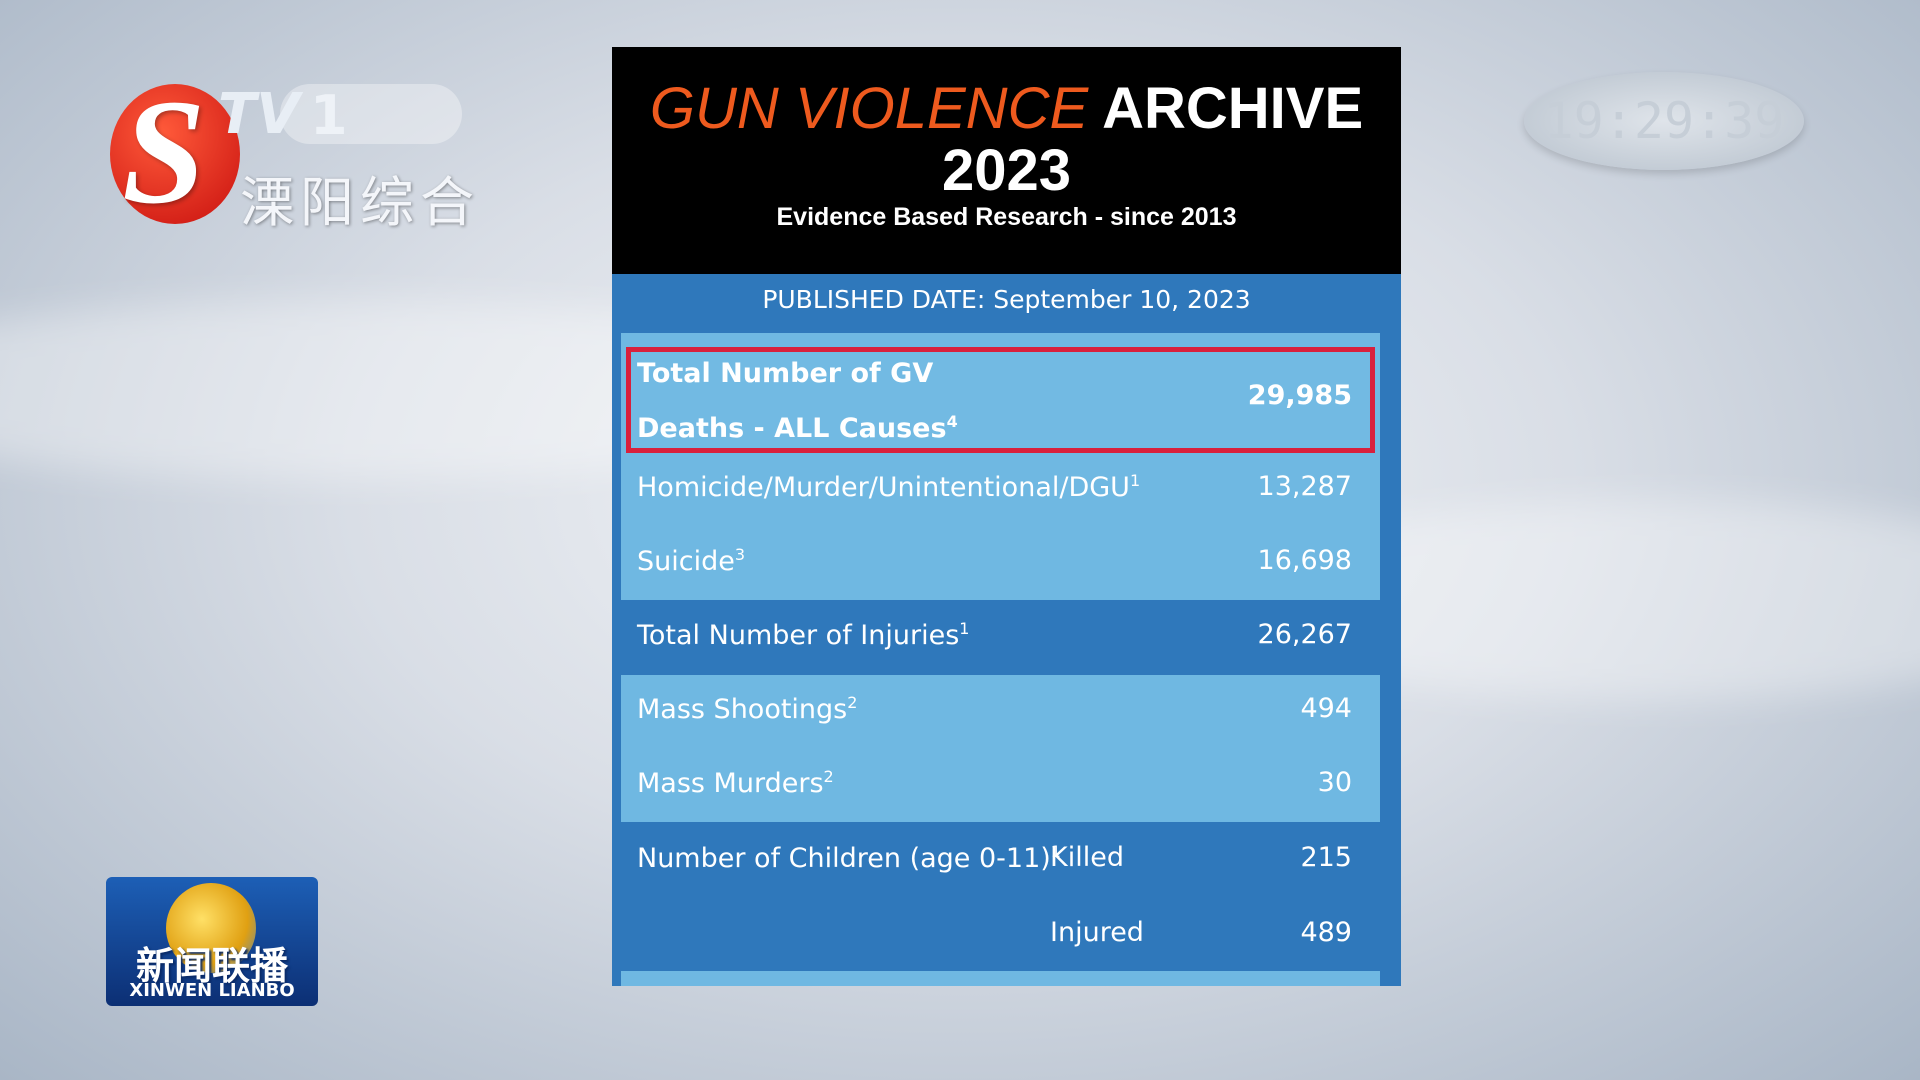 The width and height of the screenshot is (1920, 1080). What do you see at coordinates (686, 561) in the screenshot?
I see `label-text: Suicide` at bounding box center [686, 561].